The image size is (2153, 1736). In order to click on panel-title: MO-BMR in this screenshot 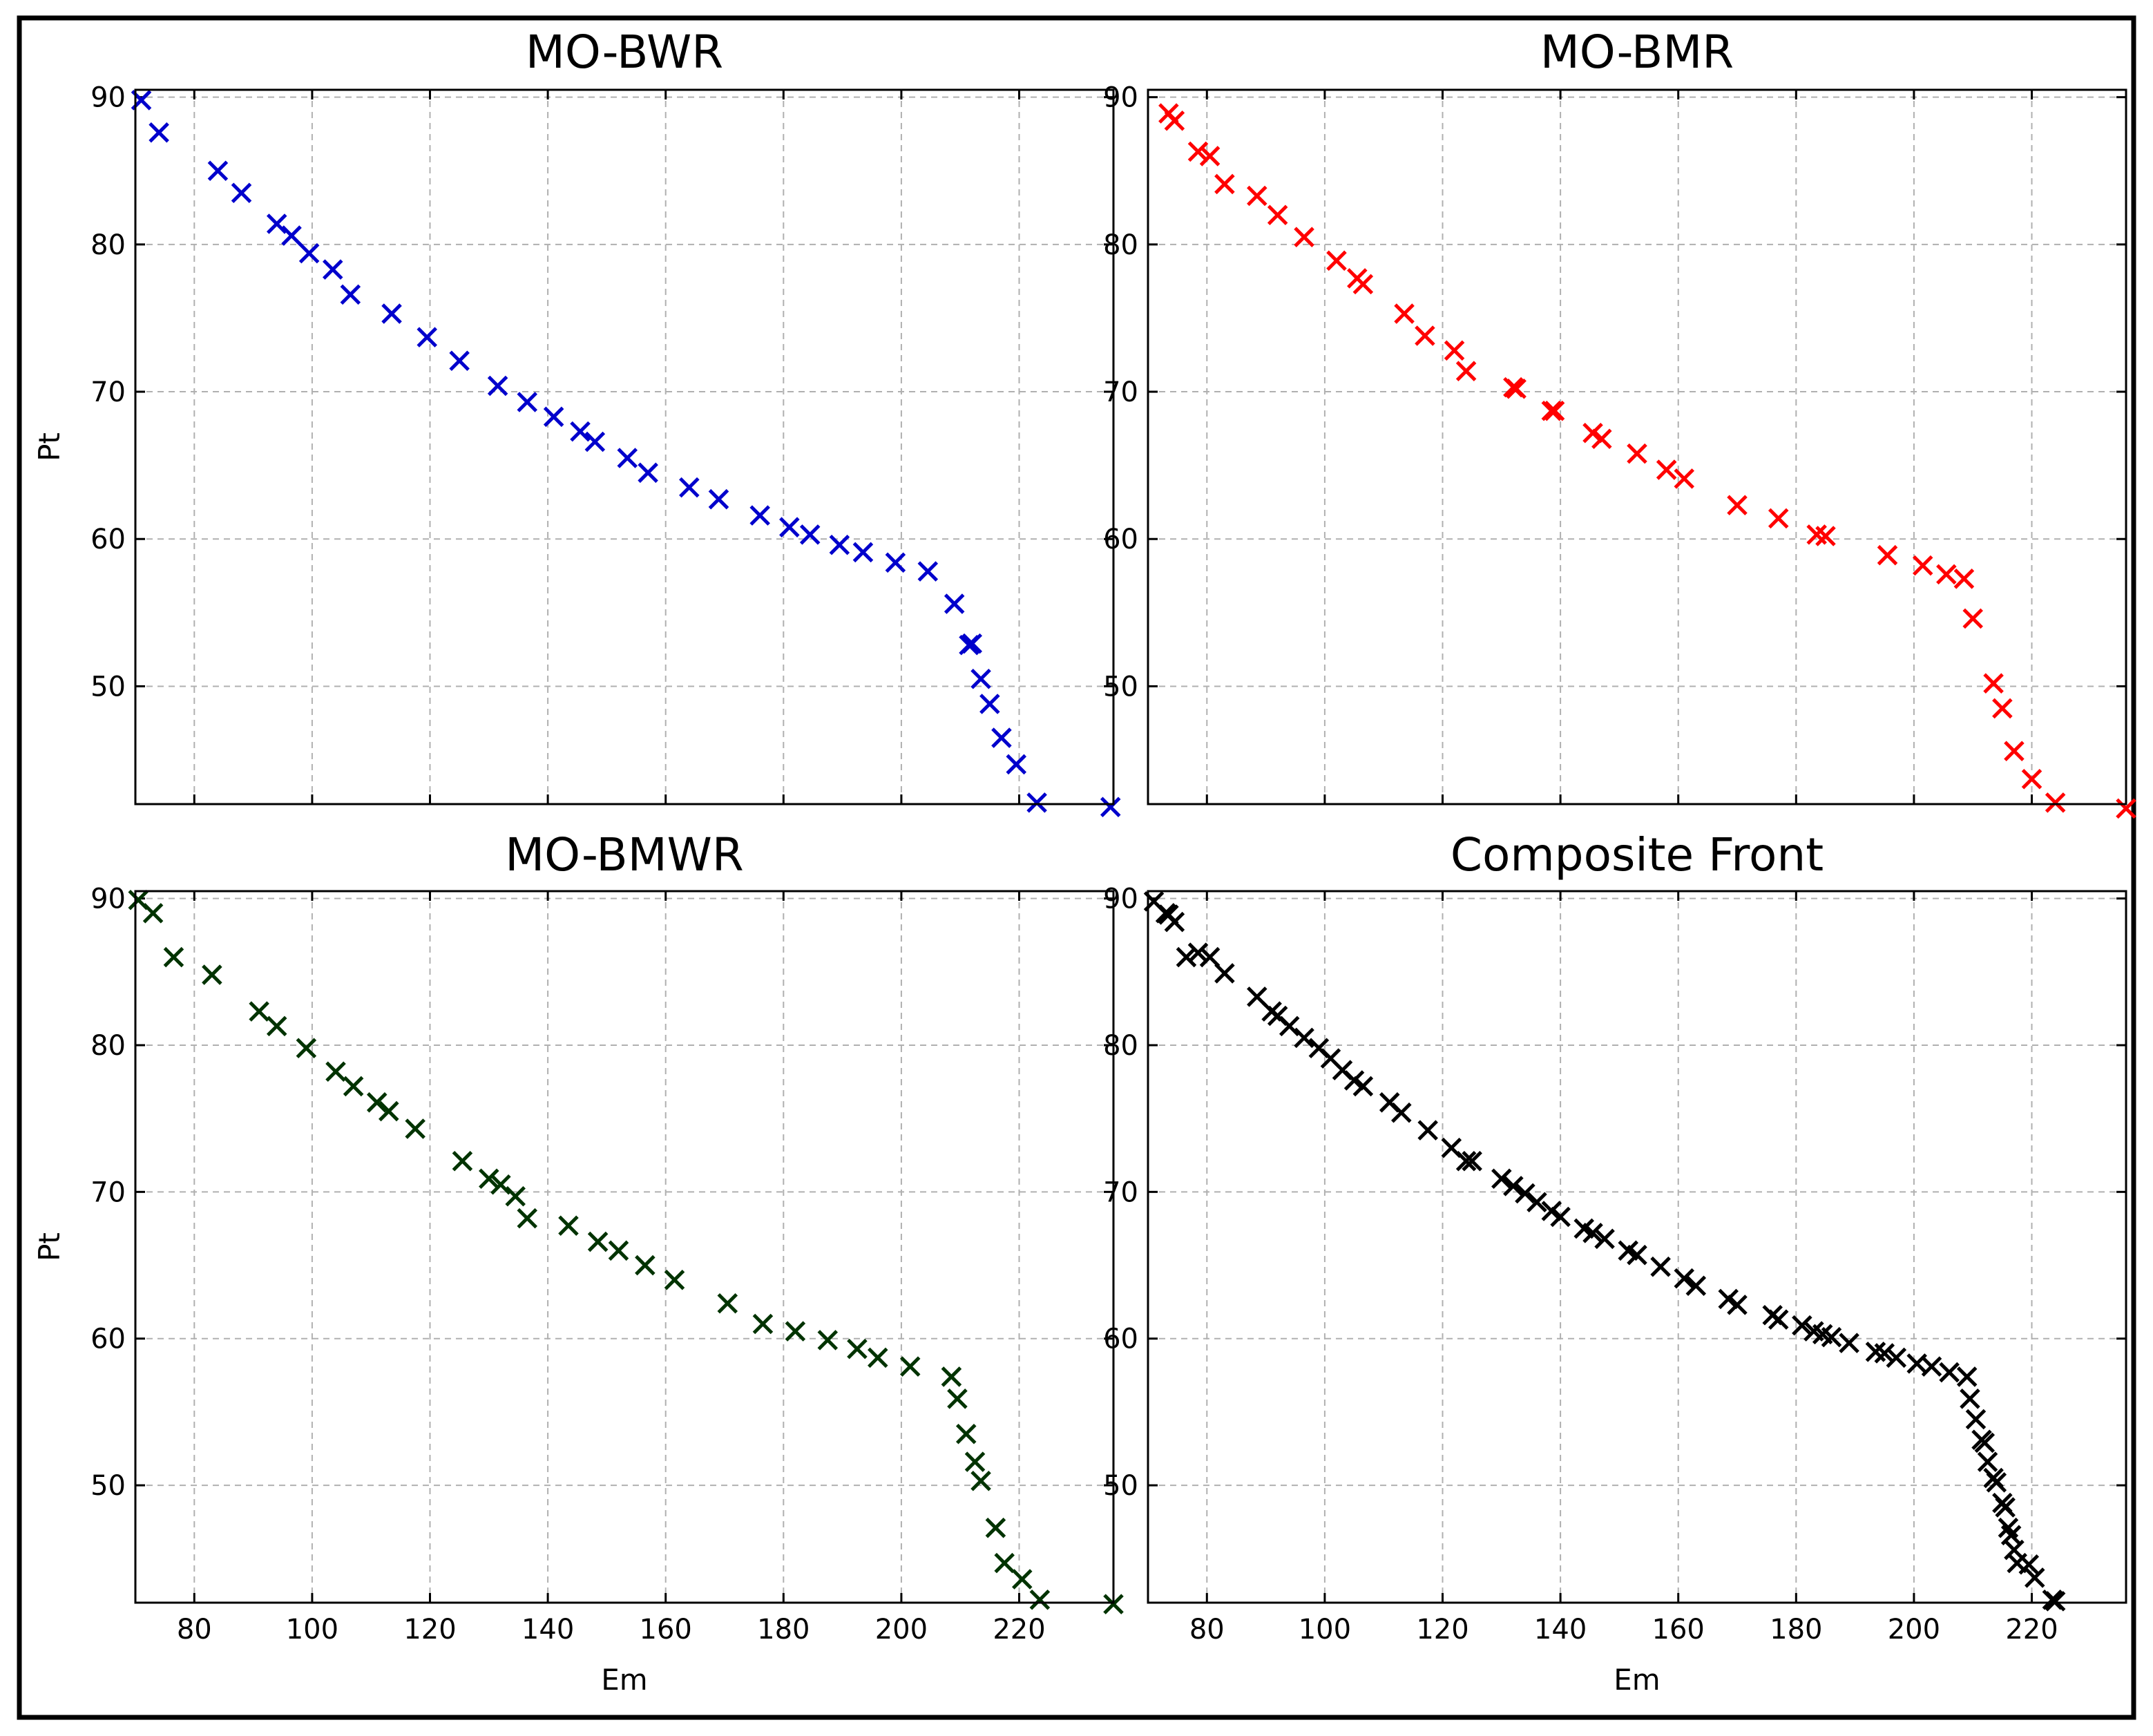, I will do `click(1637, 52)`.